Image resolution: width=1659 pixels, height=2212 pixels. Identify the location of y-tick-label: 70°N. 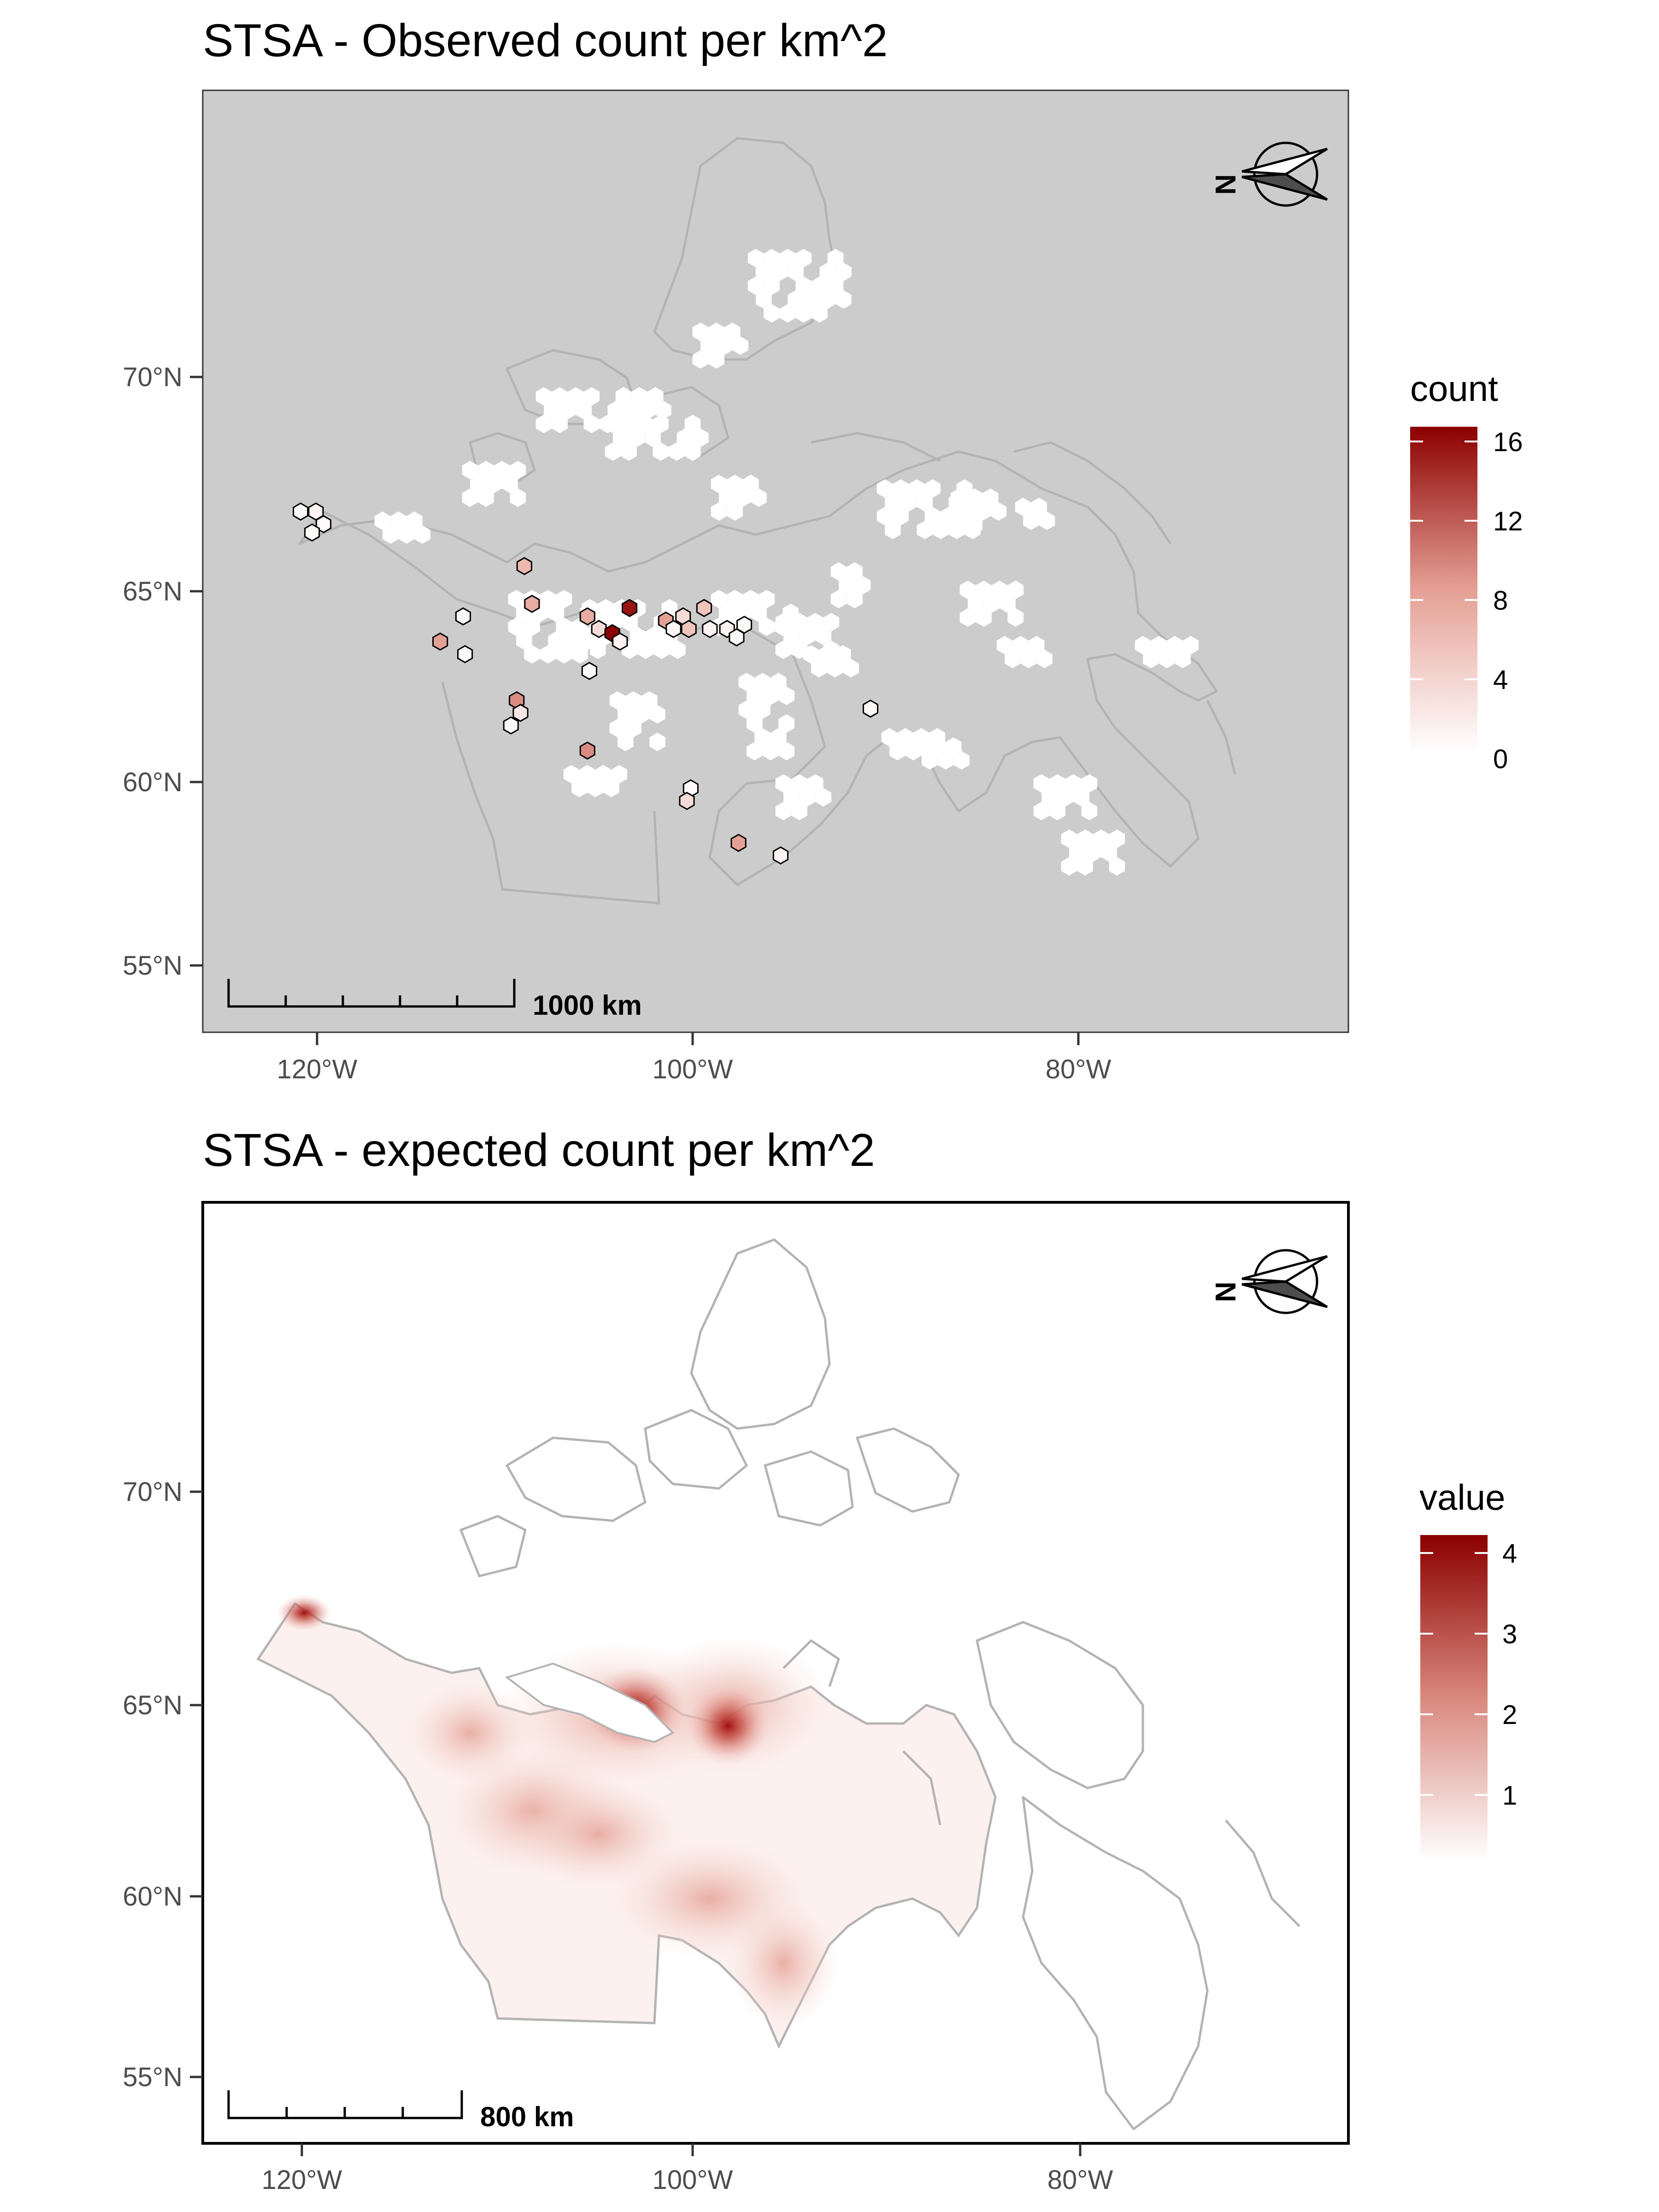
(152, 1492).